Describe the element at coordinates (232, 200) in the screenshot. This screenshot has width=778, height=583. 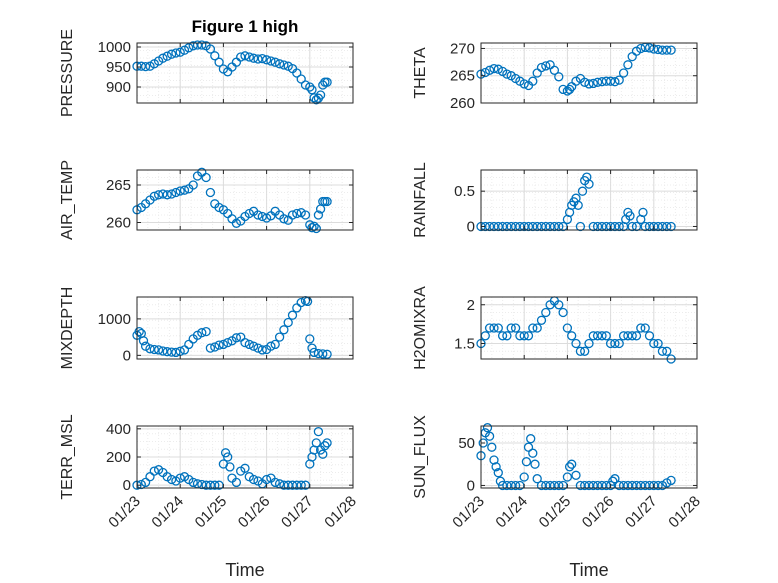
I see `air_temp-series` at that location.